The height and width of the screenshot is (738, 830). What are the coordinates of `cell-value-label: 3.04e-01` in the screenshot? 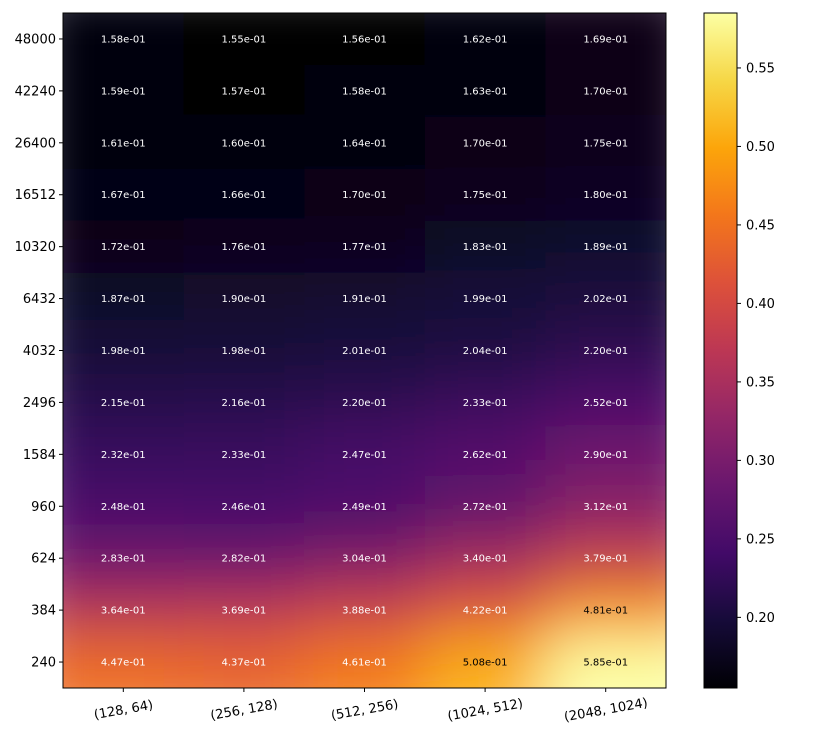 It's located at (364, 559).